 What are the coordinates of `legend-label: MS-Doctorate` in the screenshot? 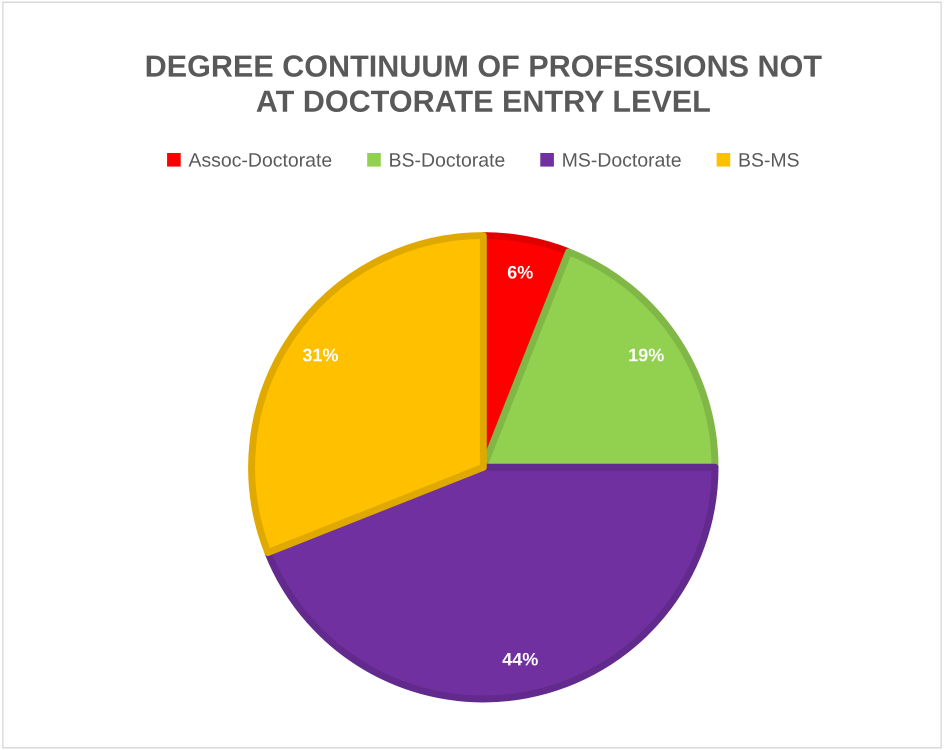 It's located at (622, 160).